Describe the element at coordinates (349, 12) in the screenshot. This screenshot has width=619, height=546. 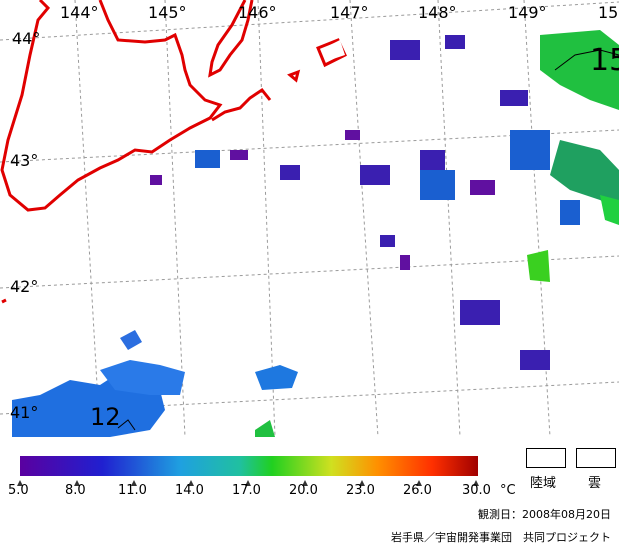
I see `lon-label-147: 147°` at that location.